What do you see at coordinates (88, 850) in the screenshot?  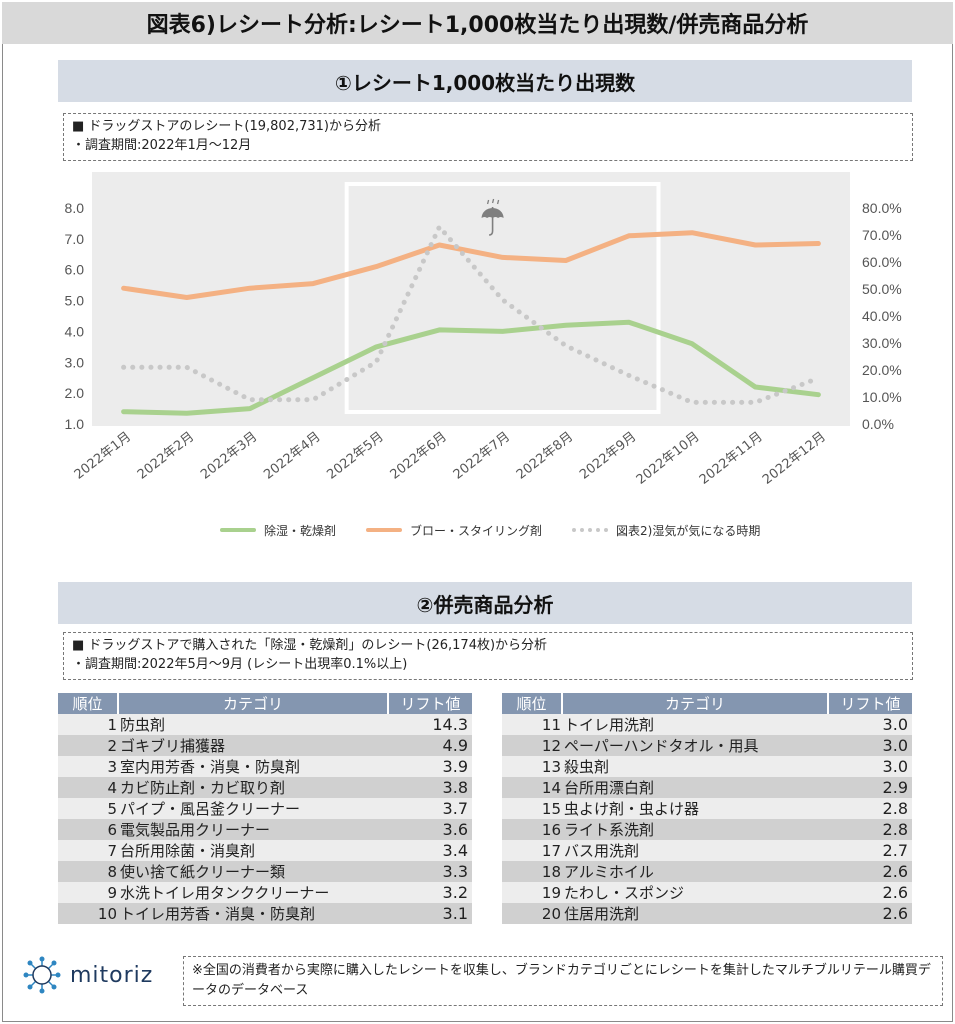 I see `rank-cell: 7` at bounding box center [88, 850].